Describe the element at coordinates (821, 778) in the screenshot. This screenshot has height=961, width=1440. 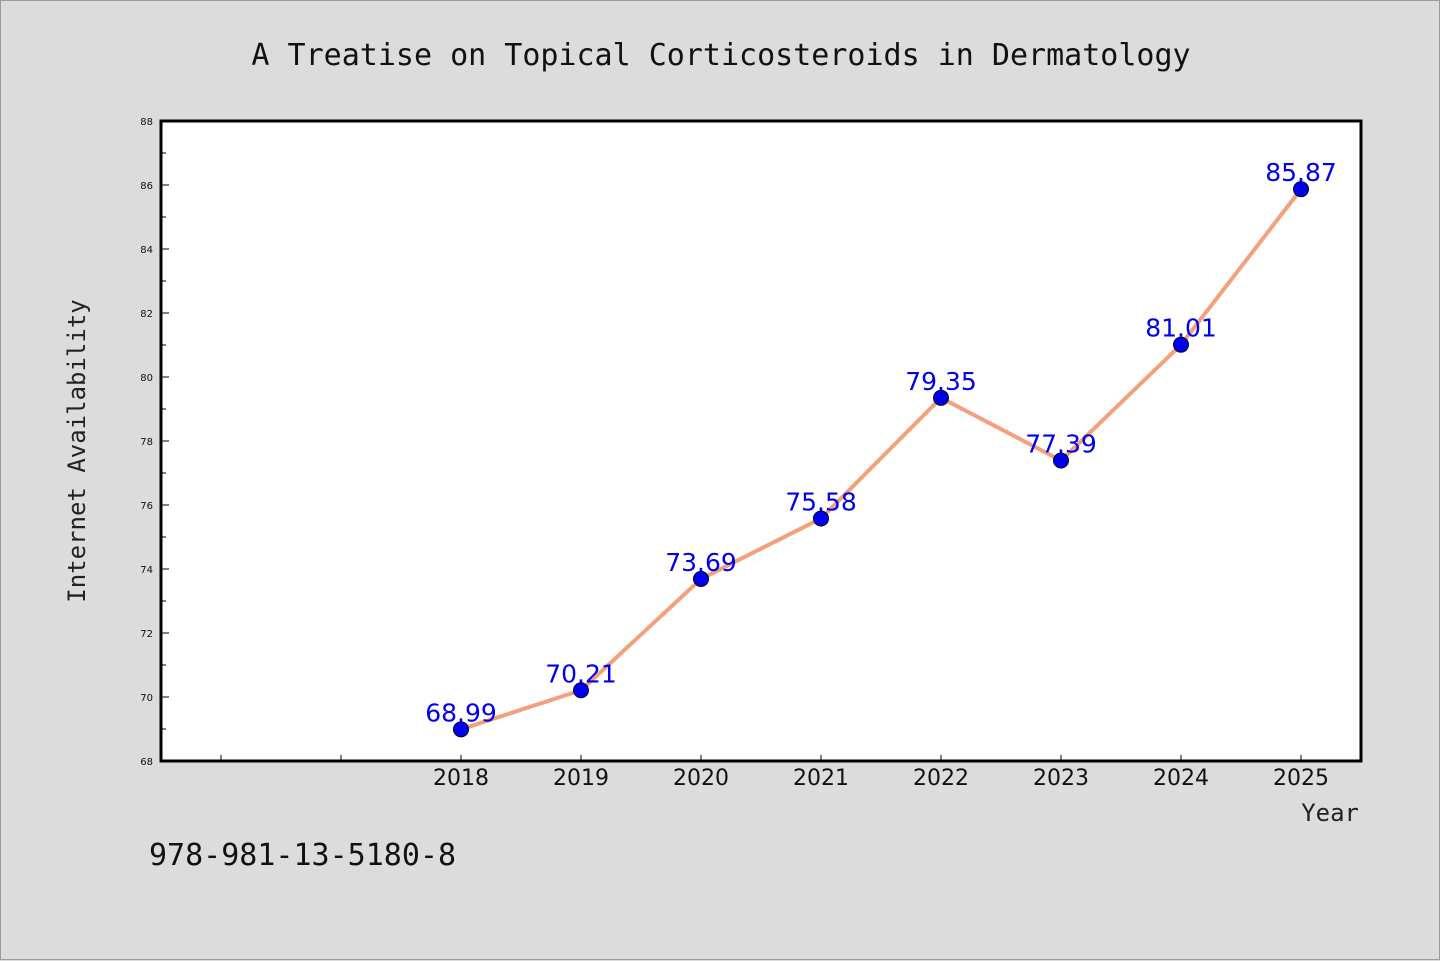
I see `x-tick-label: 2021` at that location.